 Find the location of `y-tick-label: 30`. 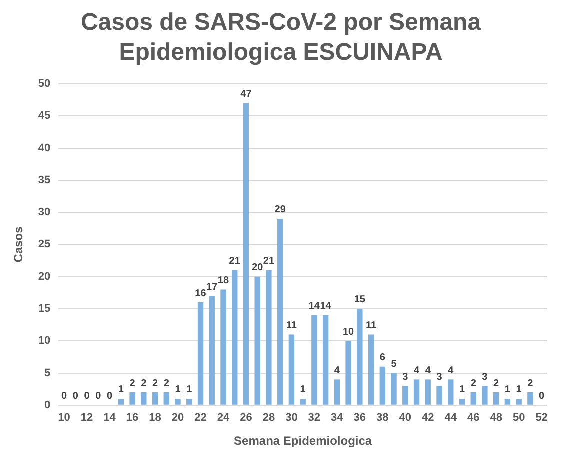

y-tick-label: 30 is located at coordinates (44, 212).